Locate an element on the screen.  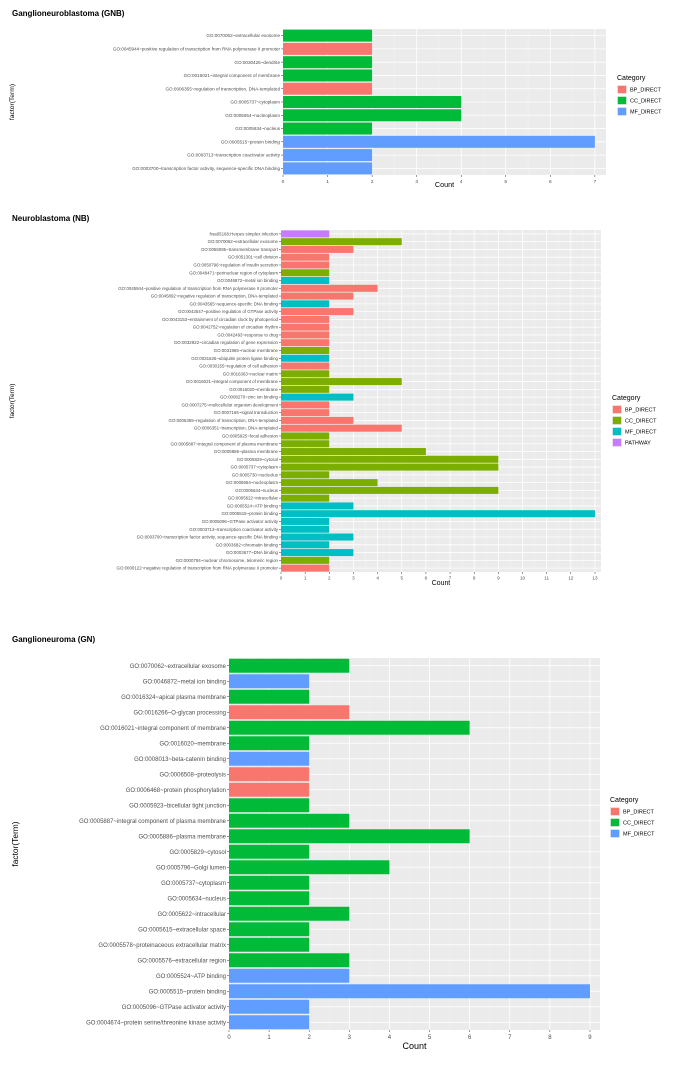
category-label: GO:0006508~proteolysis is located at coordinates (192, 775).